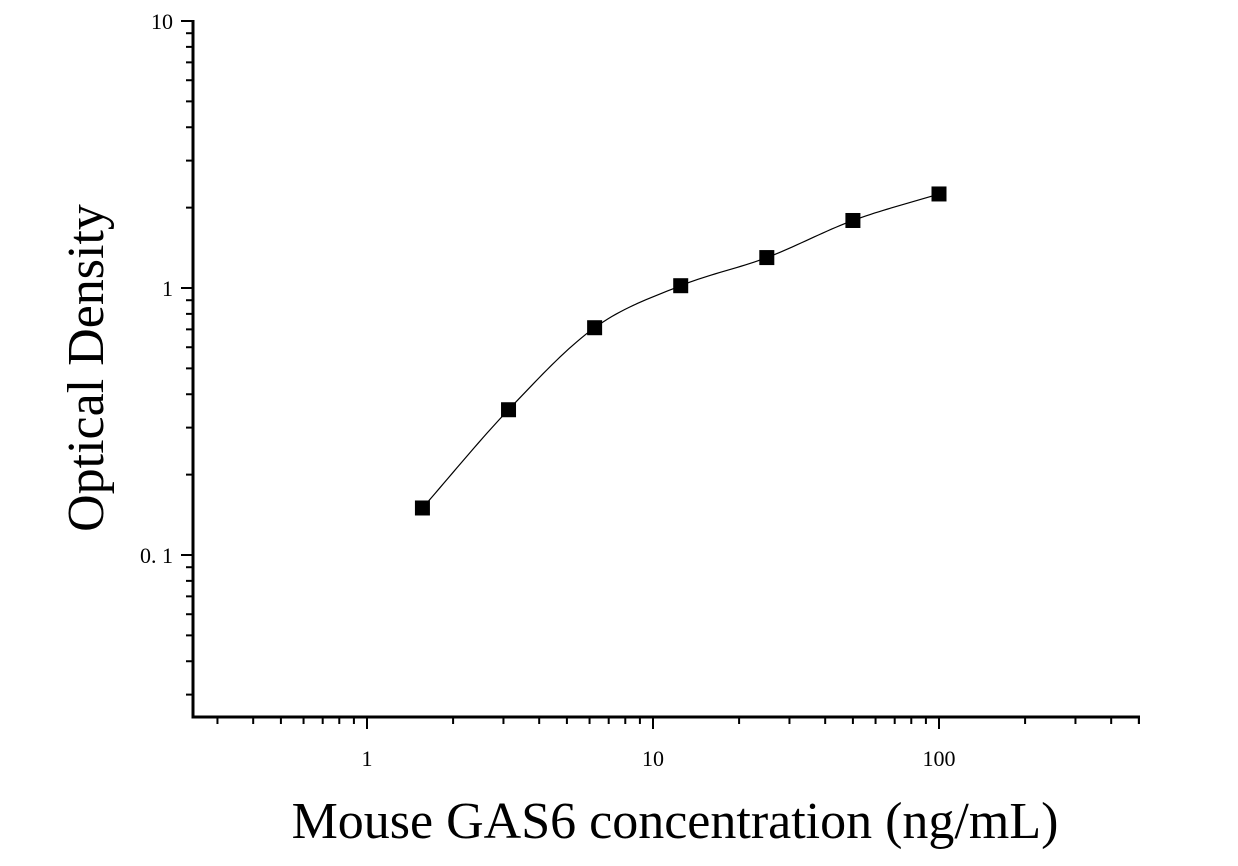 This screenshot has width=1238, height=866. What do you see at coordinates (86, 368) in the screenshot?
I see `y-axis-title: Optical Density` at bounding box center [86, 368].